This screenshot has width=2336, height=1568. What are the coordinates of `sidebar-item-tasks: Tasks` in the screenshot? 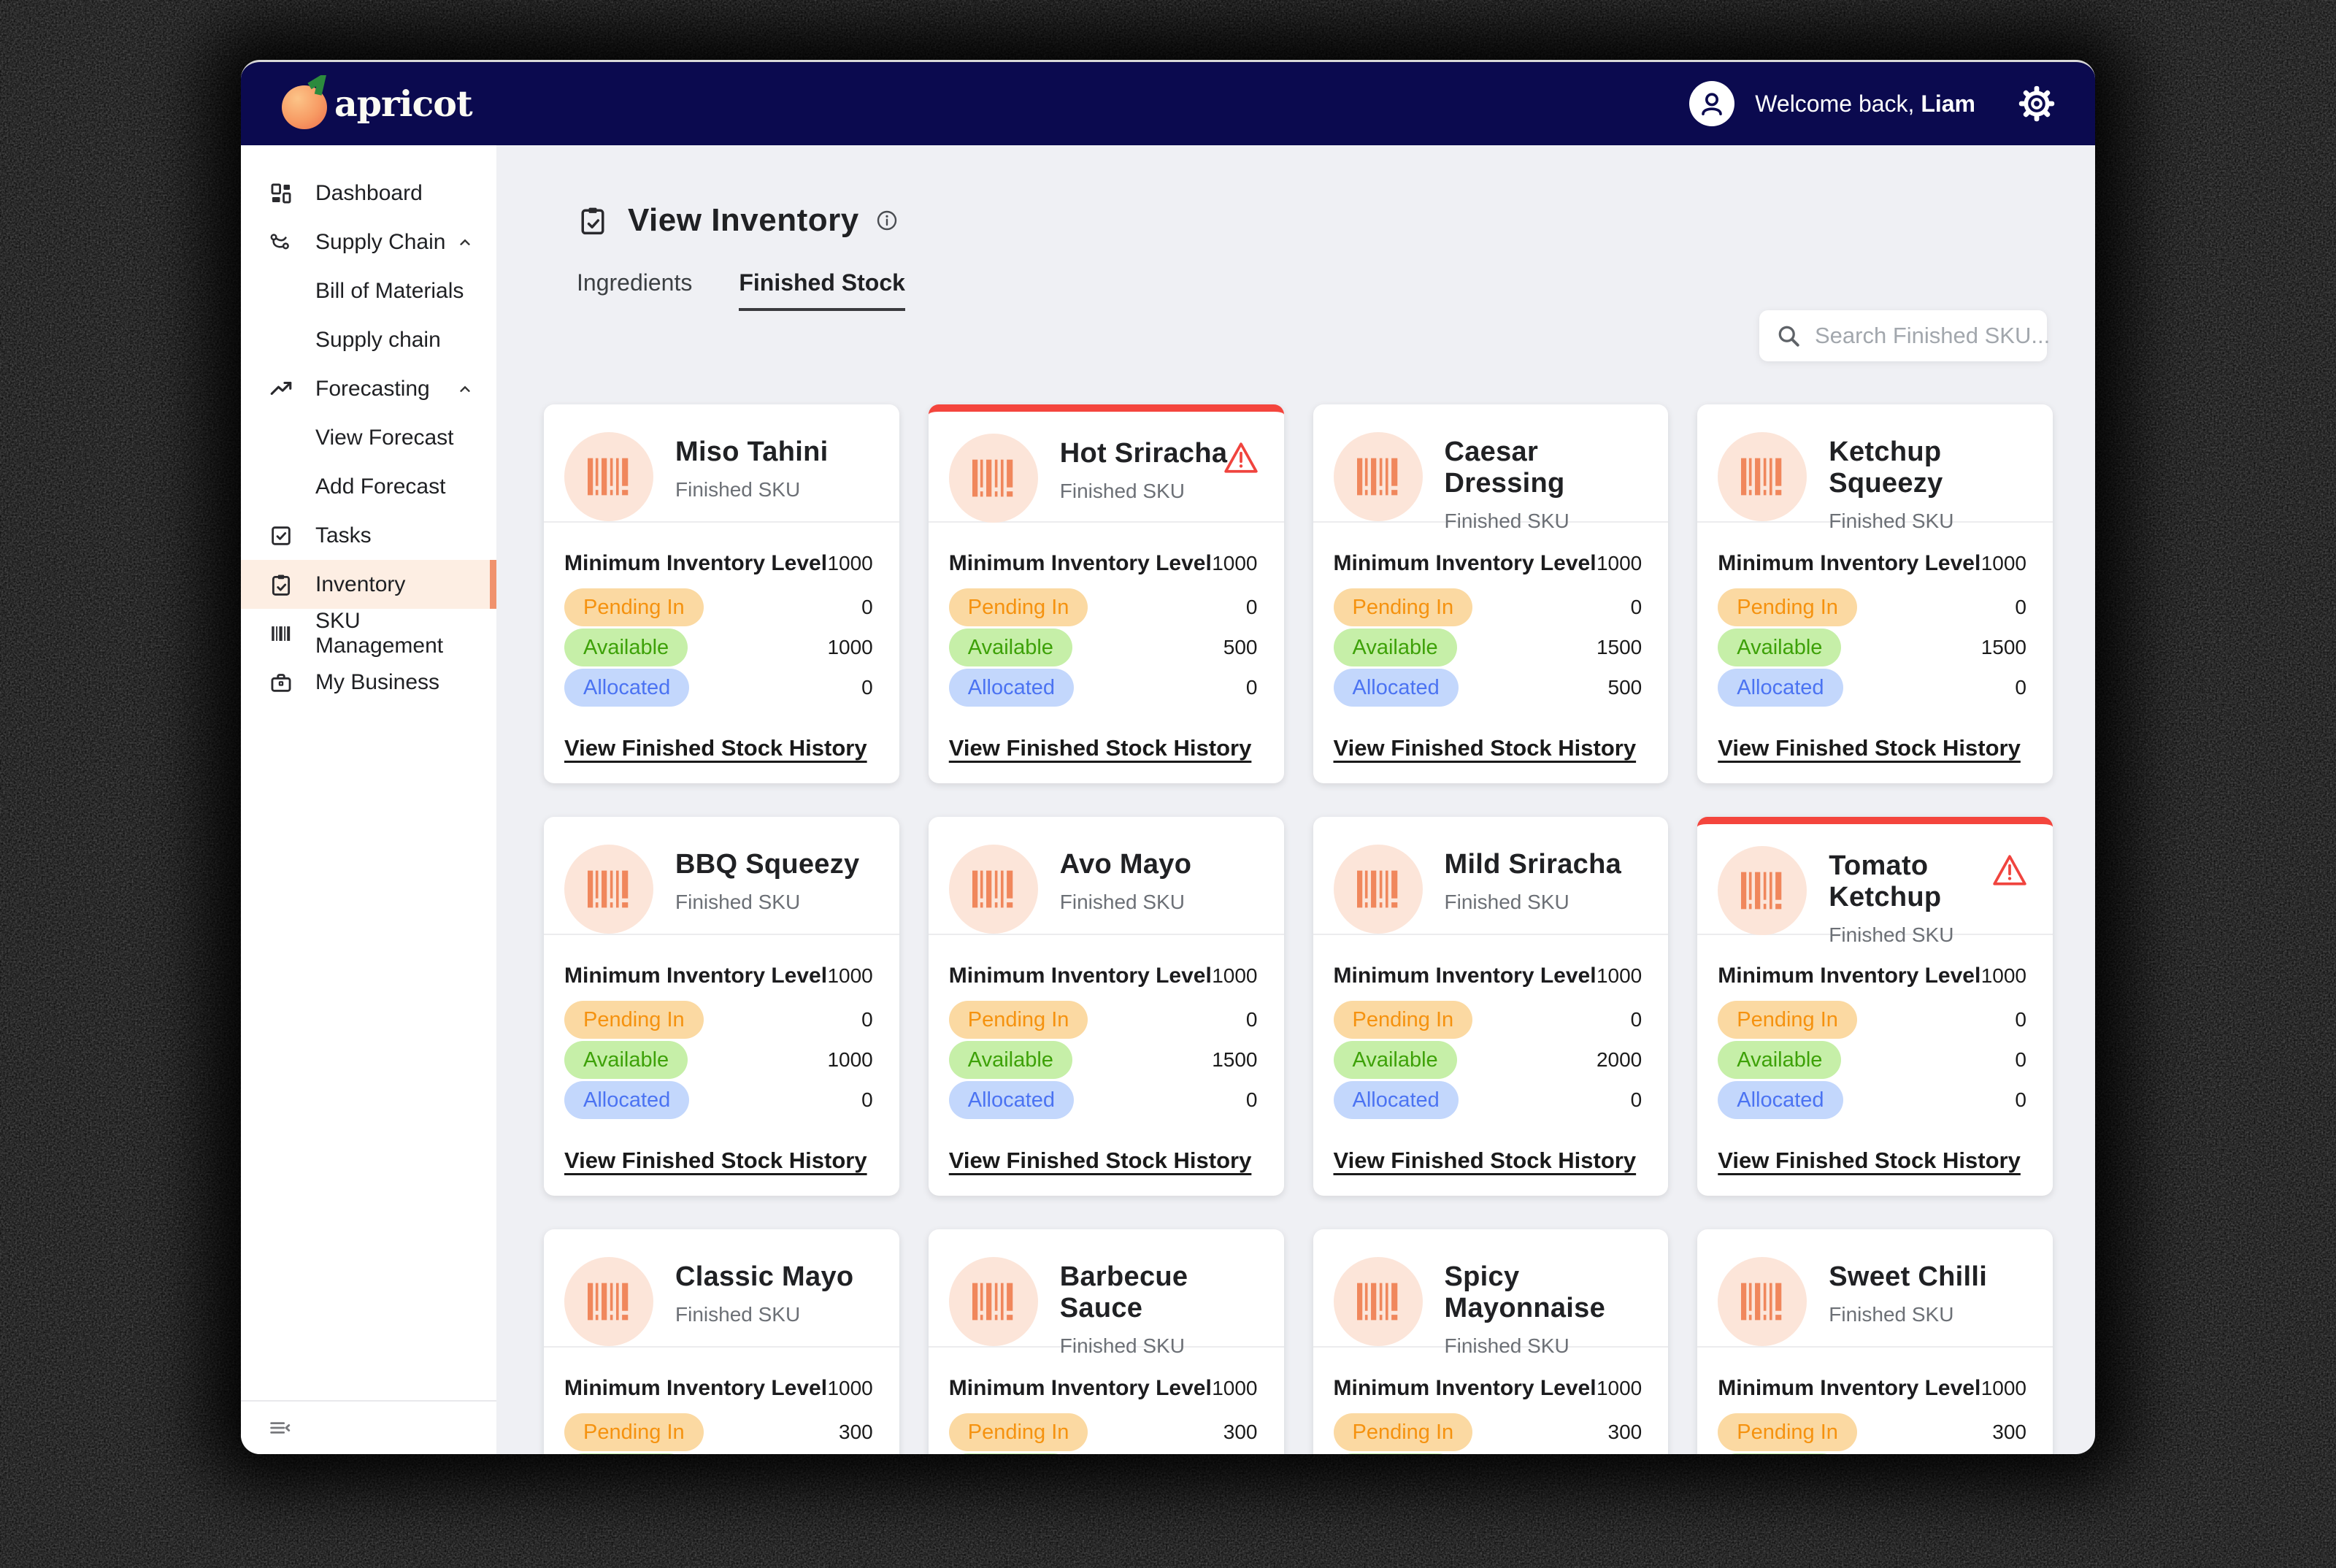 It's located at (368, 536).